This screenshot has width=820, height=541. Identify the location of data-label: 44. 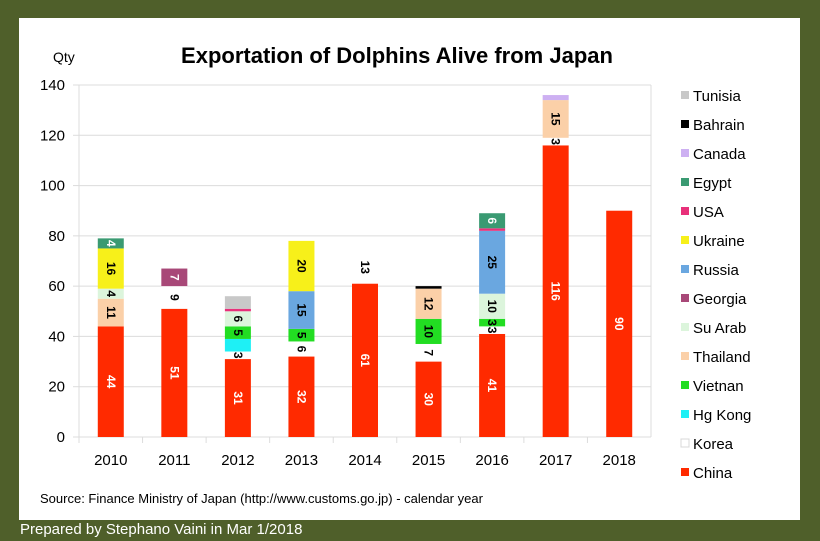
(111, 382).